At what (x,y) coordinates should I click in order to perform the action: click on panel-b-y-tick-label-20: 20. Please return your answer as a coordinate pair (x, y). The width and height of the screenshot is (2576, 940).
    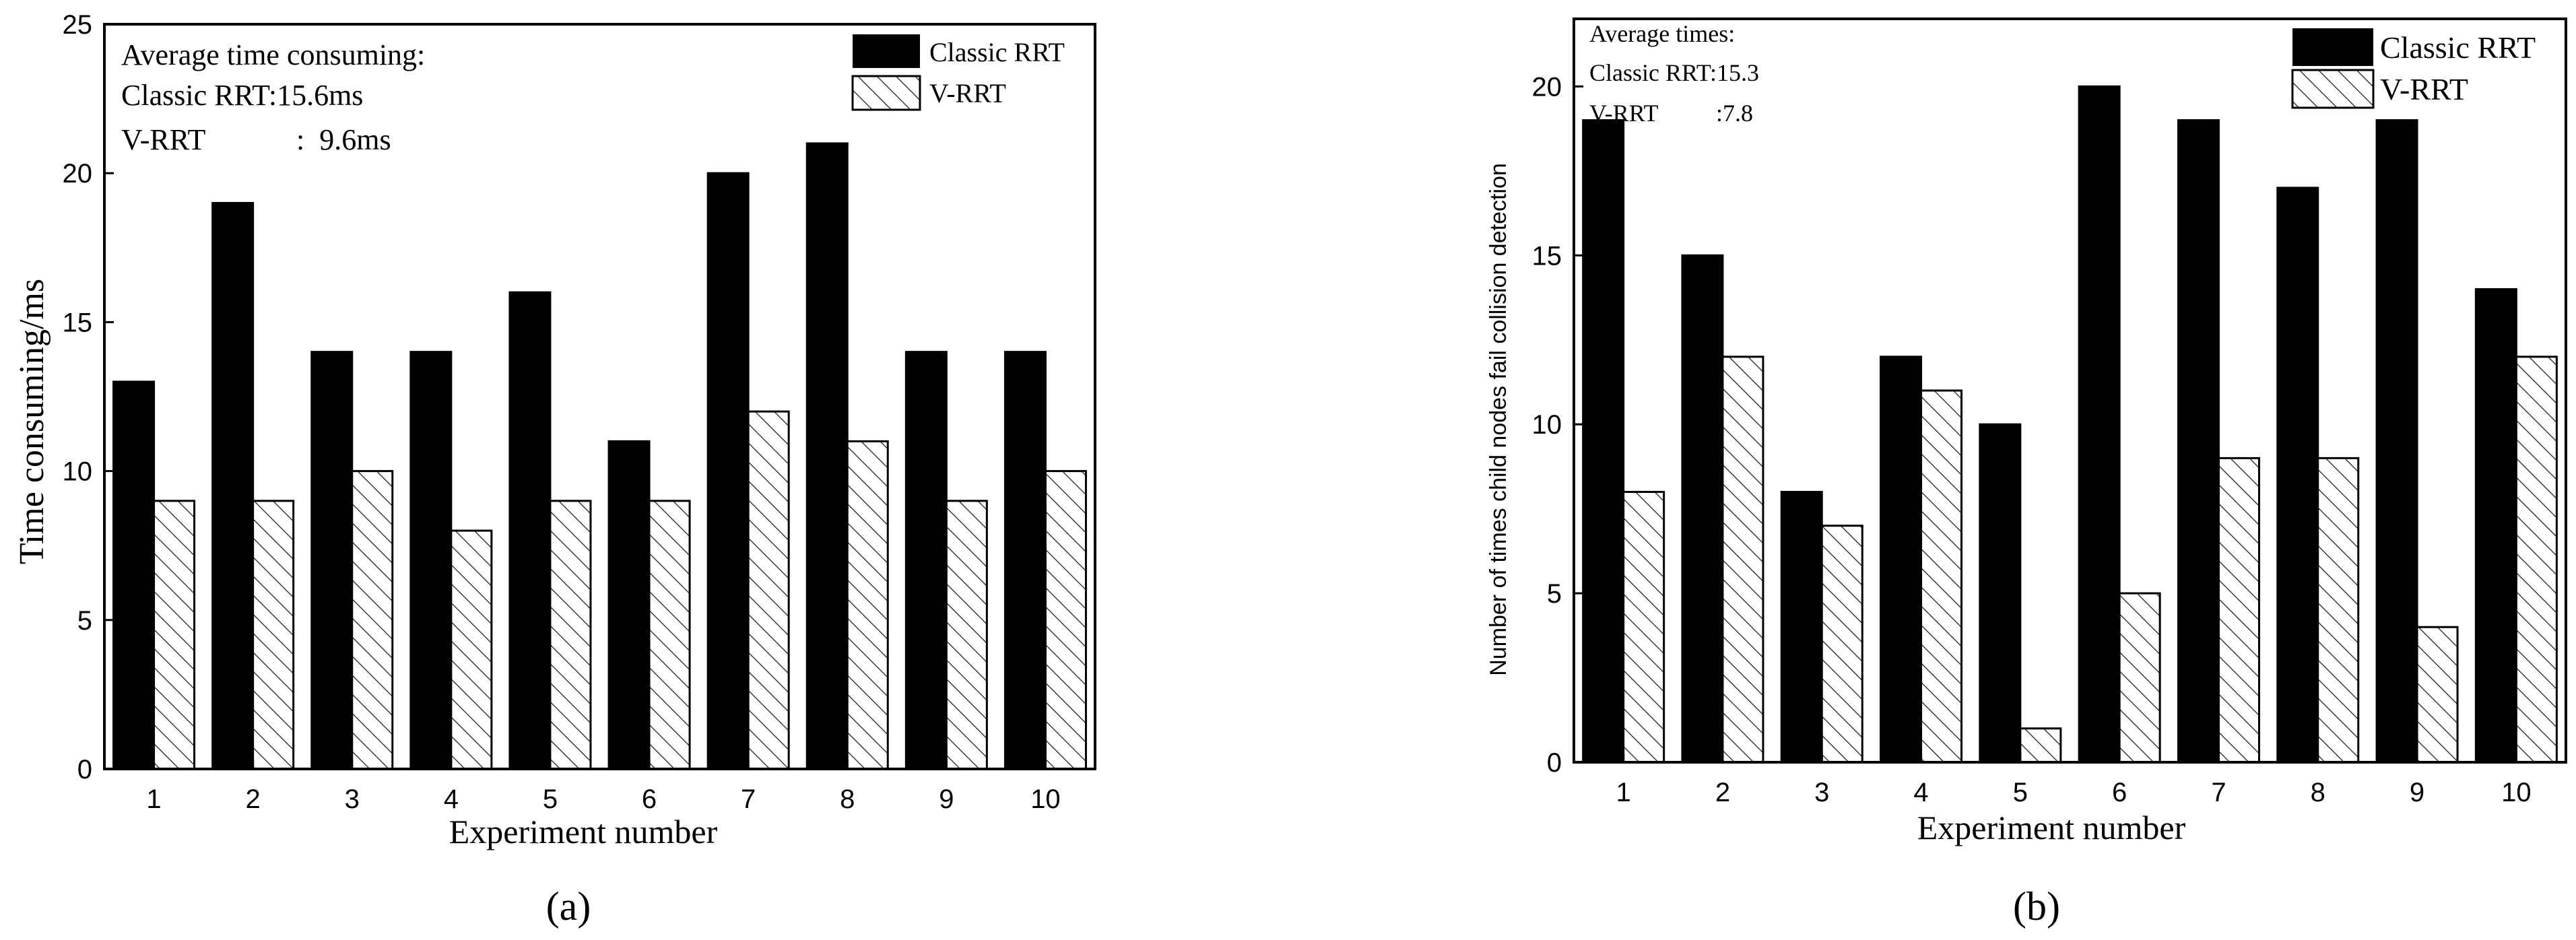
    Looking at the image, I should click on (1547, 87).